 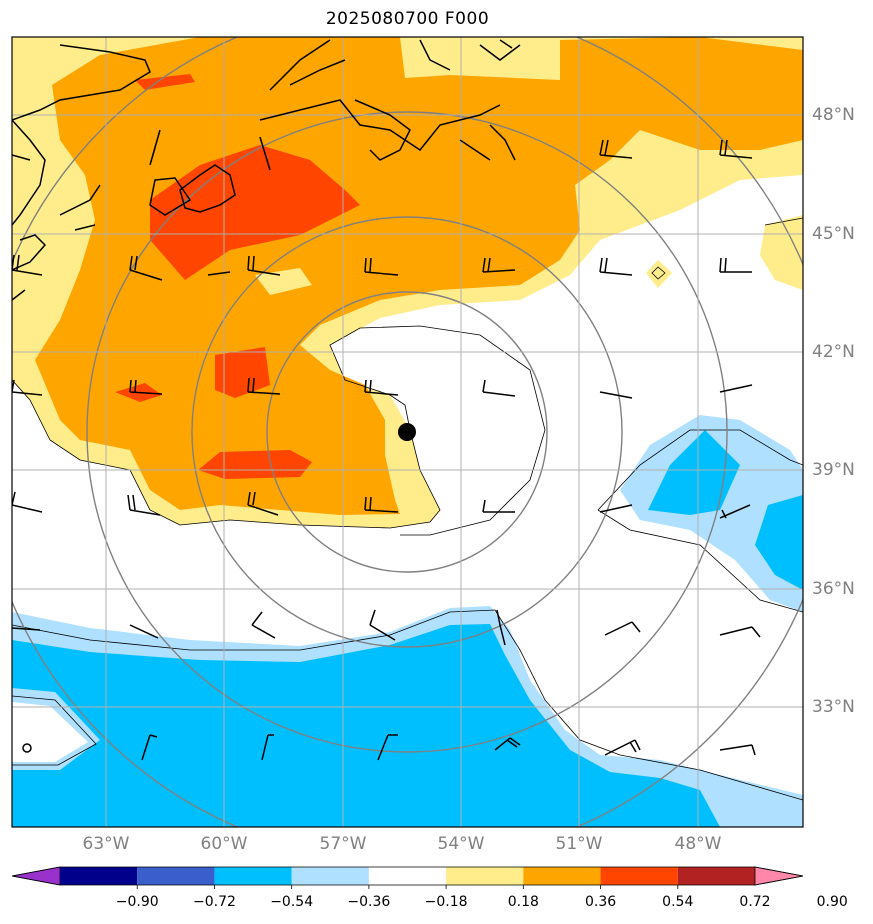 I want to click on colorbar-tick-label: −0.18, so click(x=446, y=902).